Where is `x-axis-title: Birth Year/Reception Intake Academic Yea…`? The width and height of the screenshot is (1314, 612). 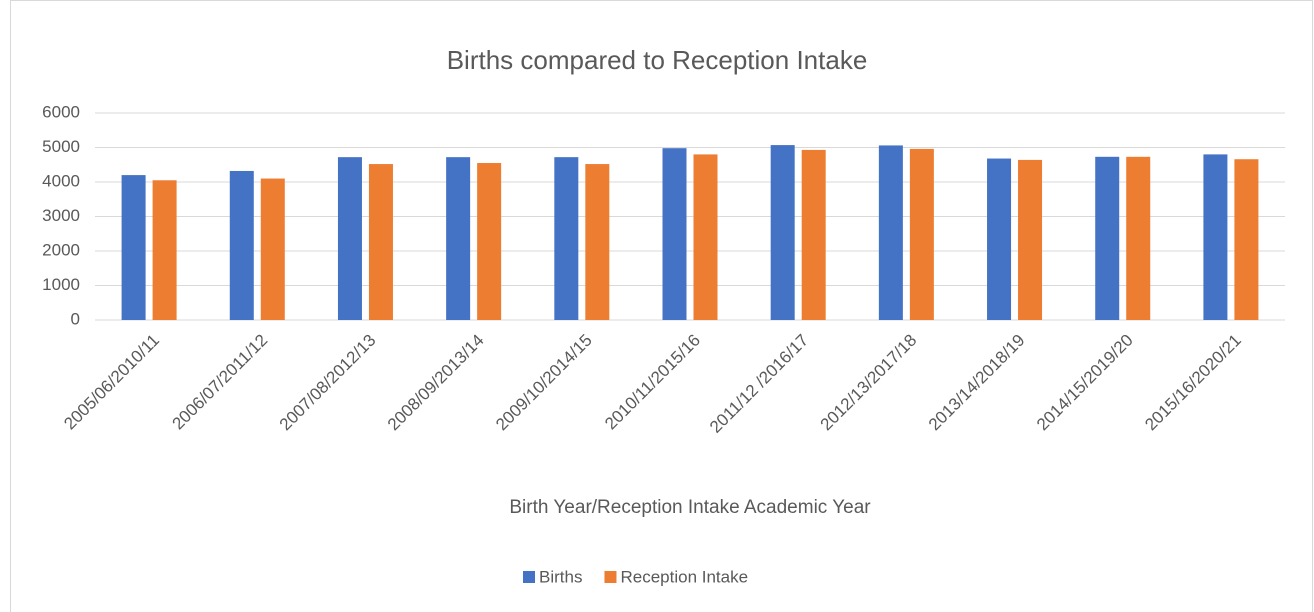
x-axis-title: Birth Year/Reception Intake Academic Yea… is located at coordinates (690, 507).